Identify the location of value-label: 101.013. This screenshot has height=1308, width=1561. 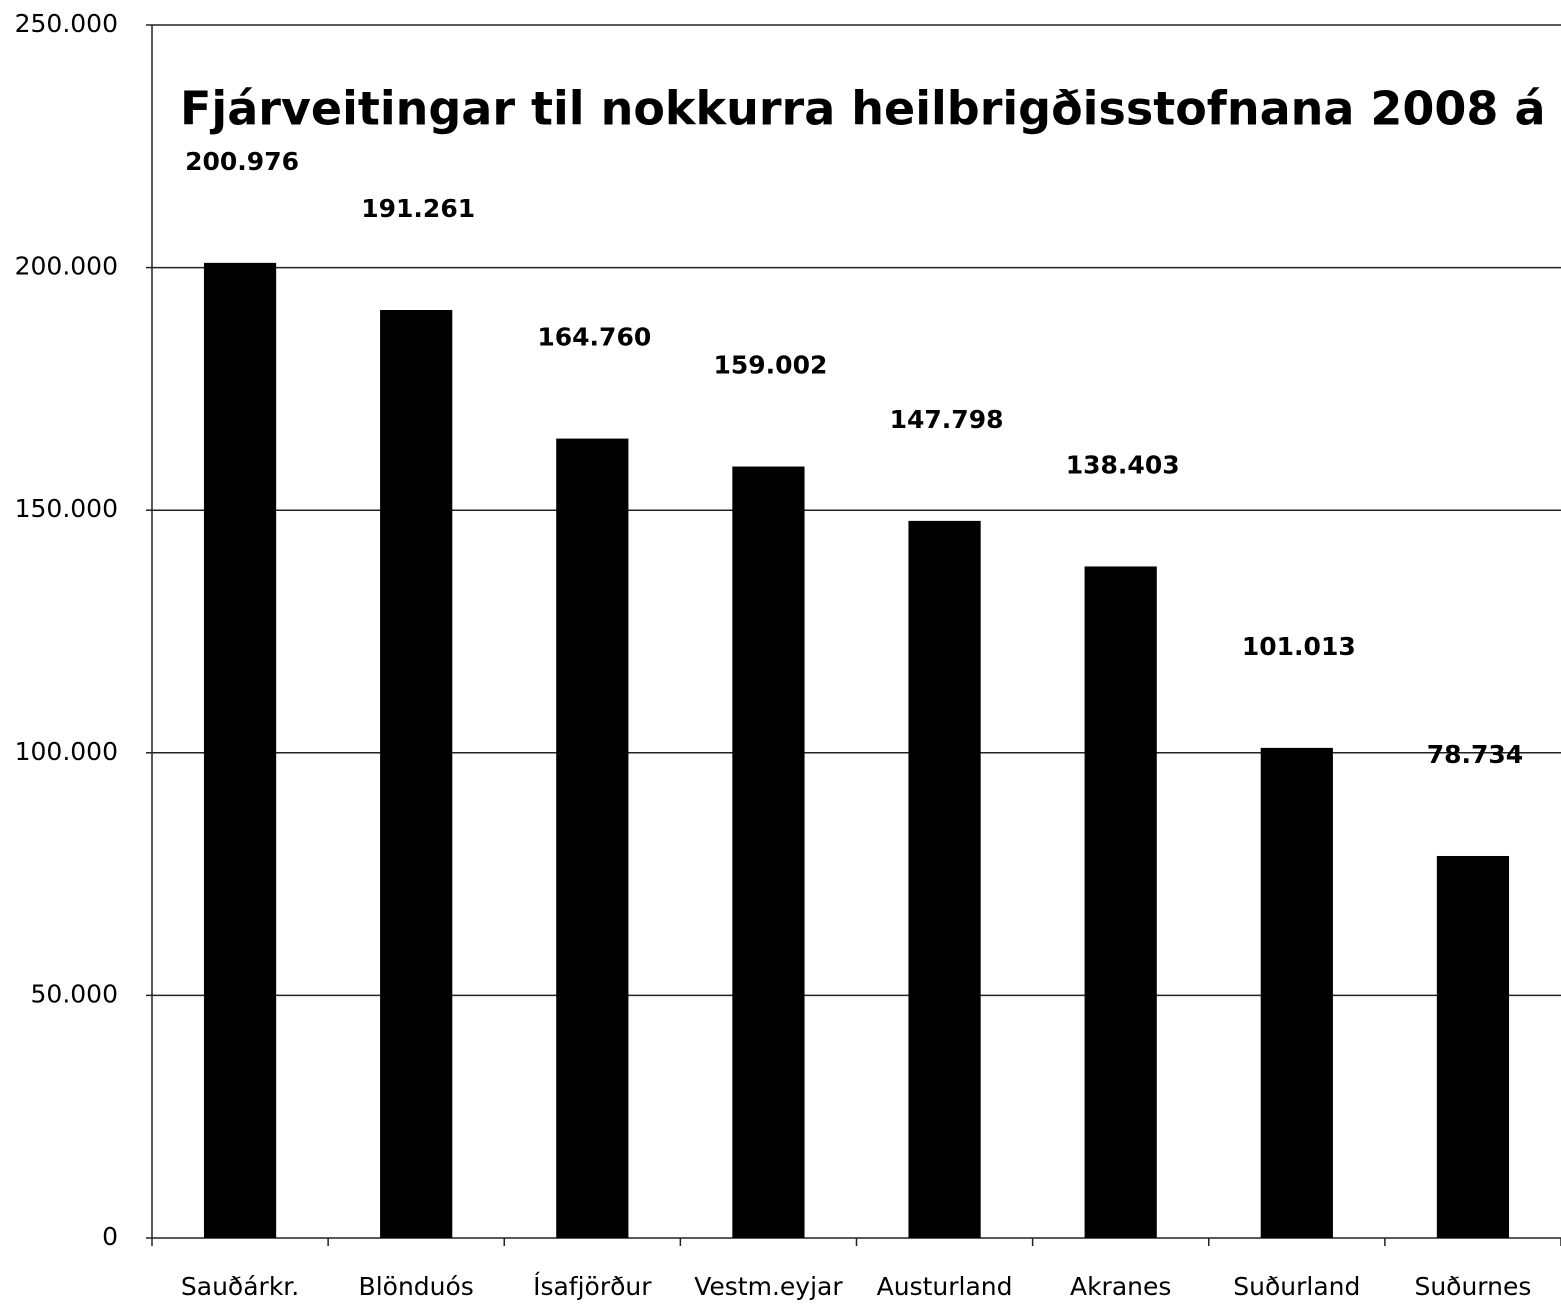
(1299, 646).